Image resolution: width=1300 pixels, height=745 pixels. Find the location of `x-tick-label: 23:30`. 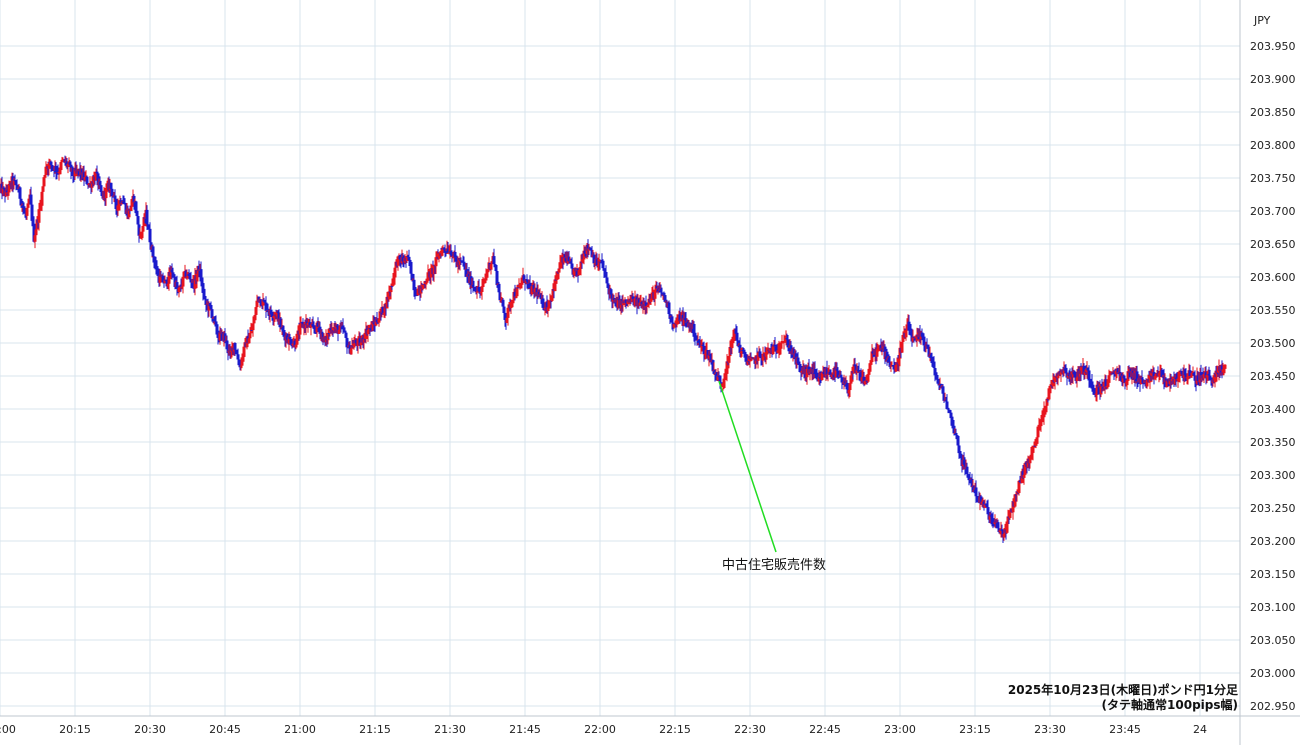

x-tick-label: 23:30 is located at coordinates (1050, 729).